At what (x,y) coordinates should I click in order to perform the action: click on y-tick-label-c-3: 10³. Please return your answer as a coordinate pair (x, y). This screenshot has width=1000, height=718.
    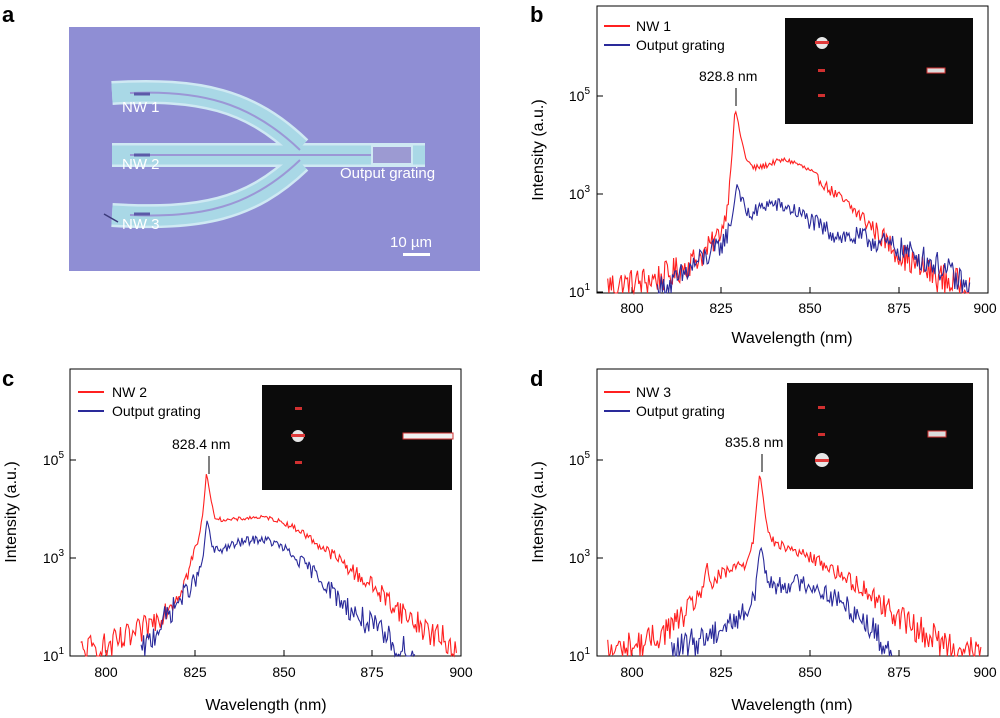
    Looking at the image, I should click on (54, 557).